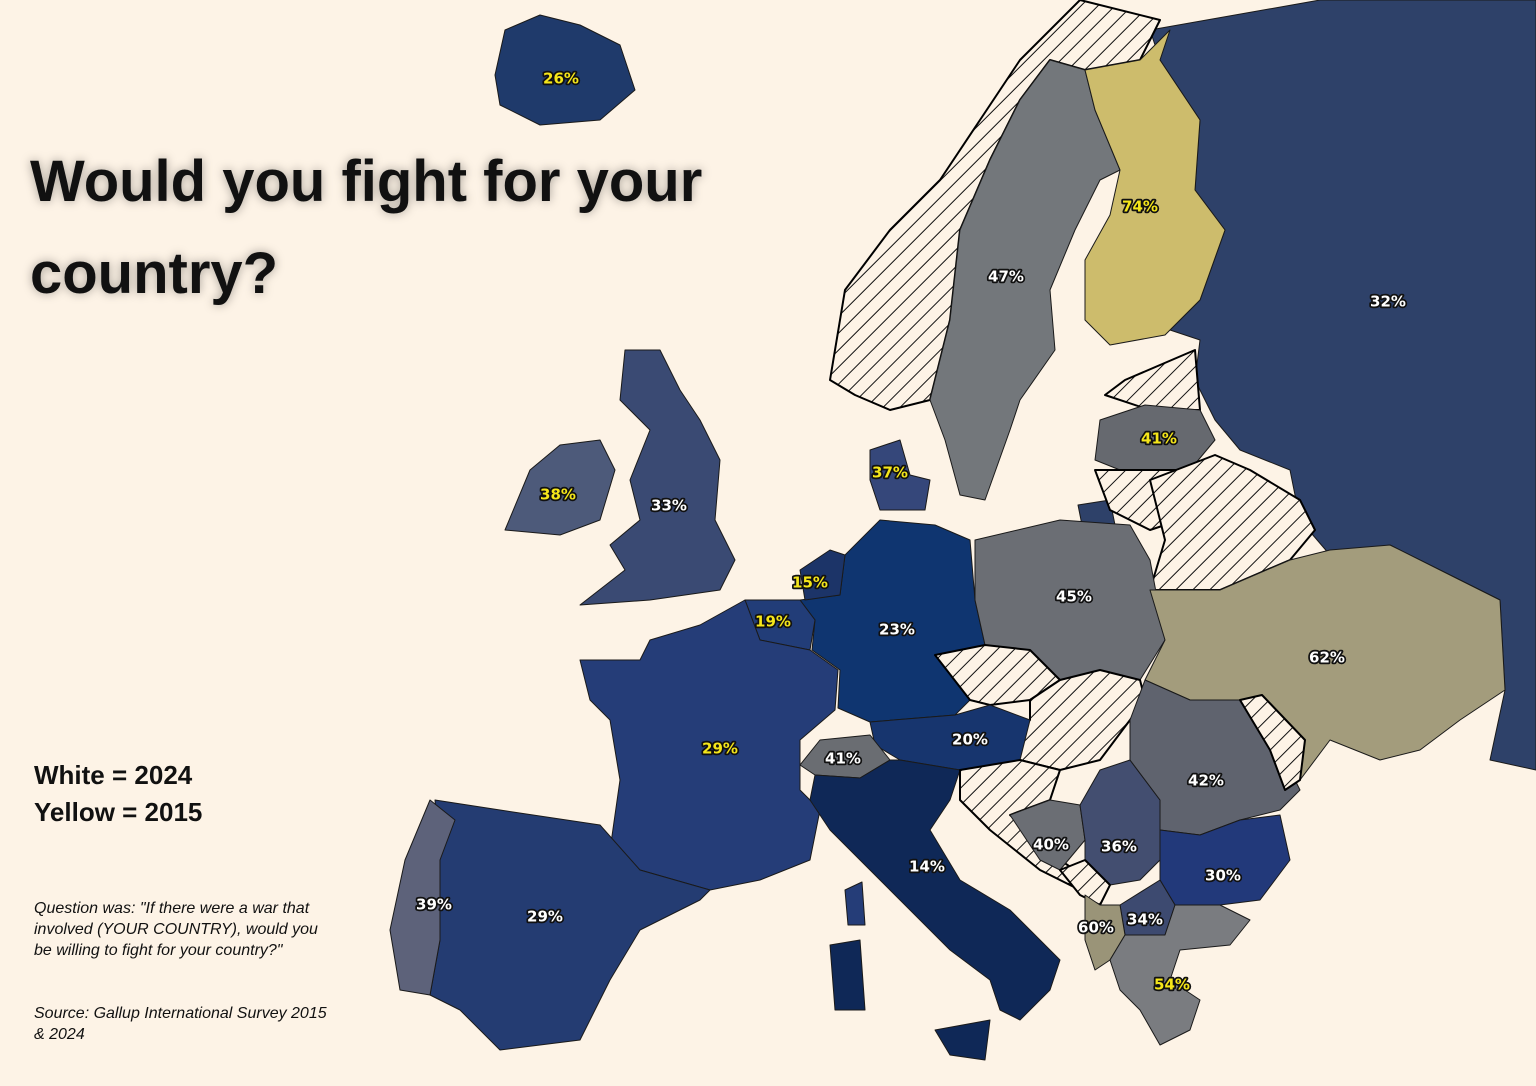 This screenshot has height=1086, width=1536. What do you see at coordinates (669, 506) in the screenshot?
I see `country-label: 33%` at bounding box center [669, 506].